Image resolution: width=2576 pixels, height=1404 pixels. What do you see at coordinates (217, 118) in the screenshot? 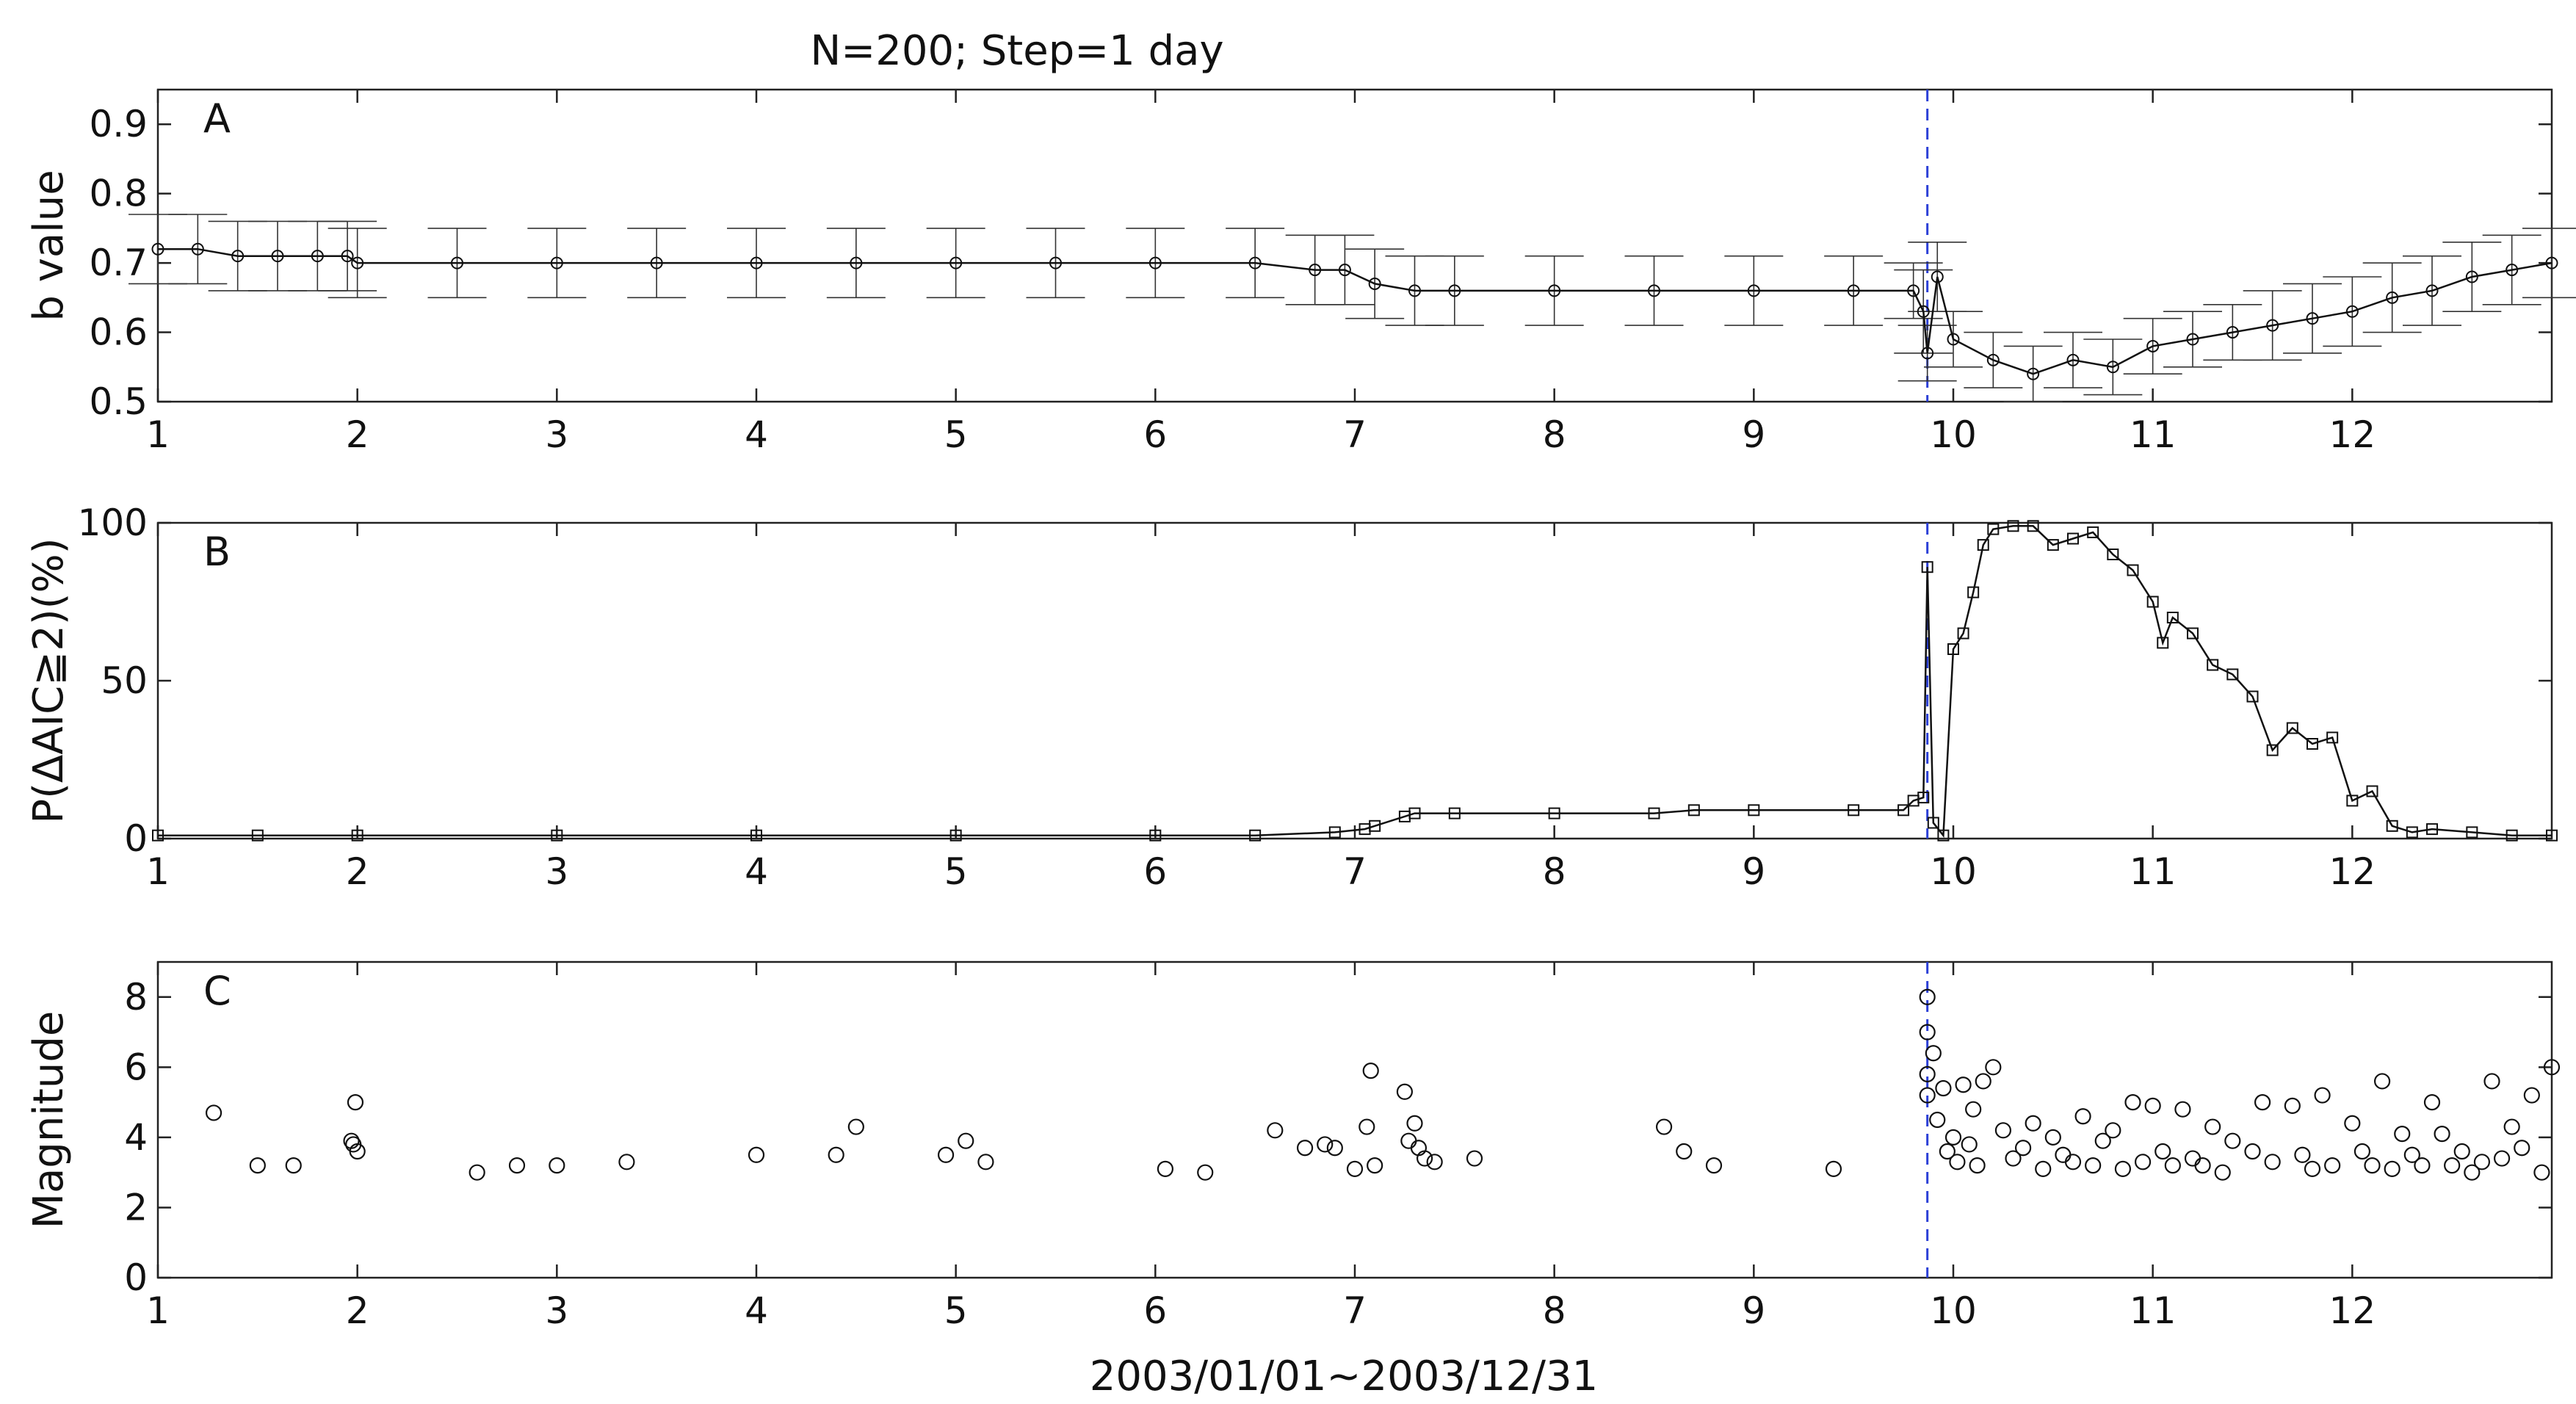
I see `panel-label: A` at bounding box center [217, 118].